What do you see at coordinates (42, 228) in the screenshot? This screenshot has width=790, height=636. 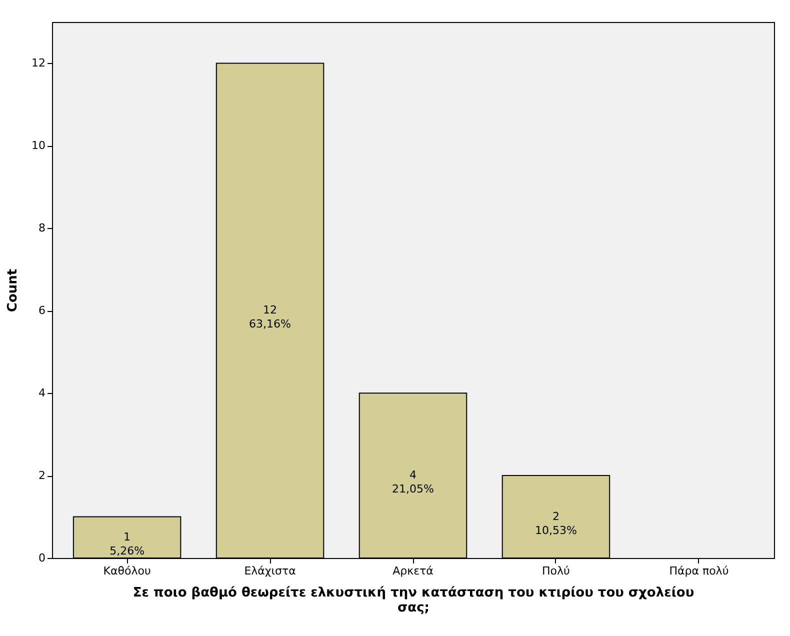 I see `y-tick-label: 8` at bounding box center [42, 228].